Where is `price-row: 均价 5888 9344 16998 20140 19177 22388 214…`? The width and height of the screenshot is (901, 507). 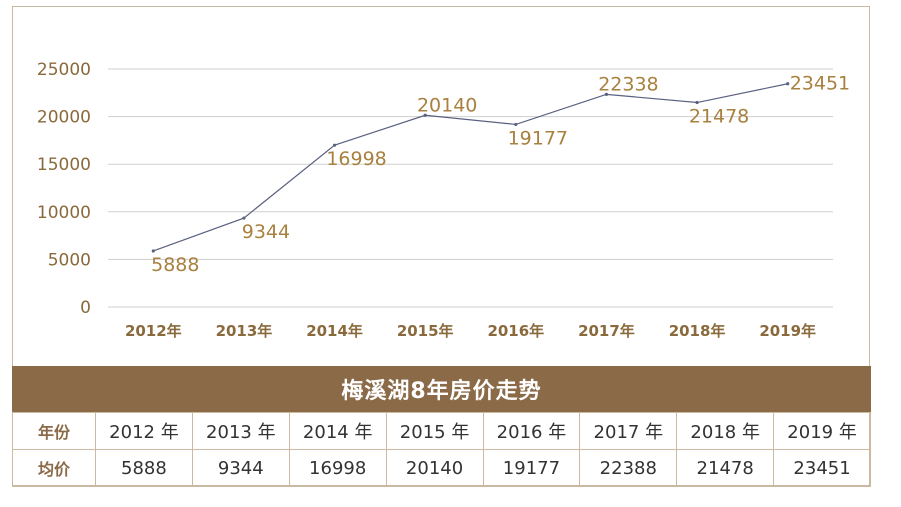
price-row: 均价 5888 9344 16998 20140 19177 22388 214… is located at coordinates (441, 468).